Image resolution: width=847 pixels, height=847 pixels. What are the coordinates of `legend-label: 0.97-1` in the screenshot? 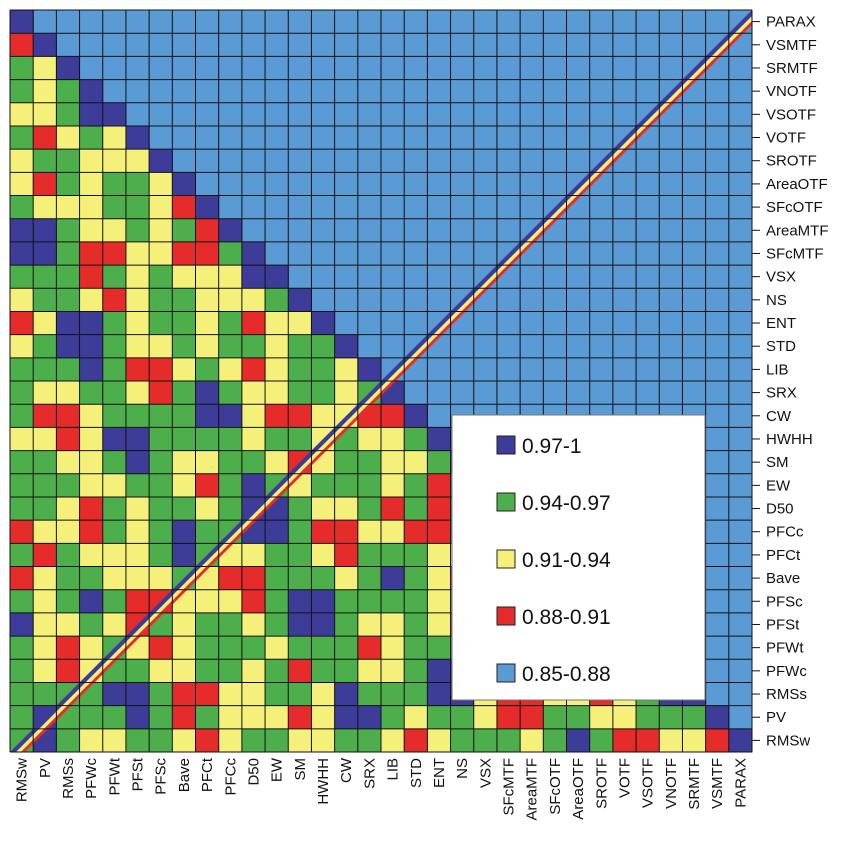 It's located at (552, 446).